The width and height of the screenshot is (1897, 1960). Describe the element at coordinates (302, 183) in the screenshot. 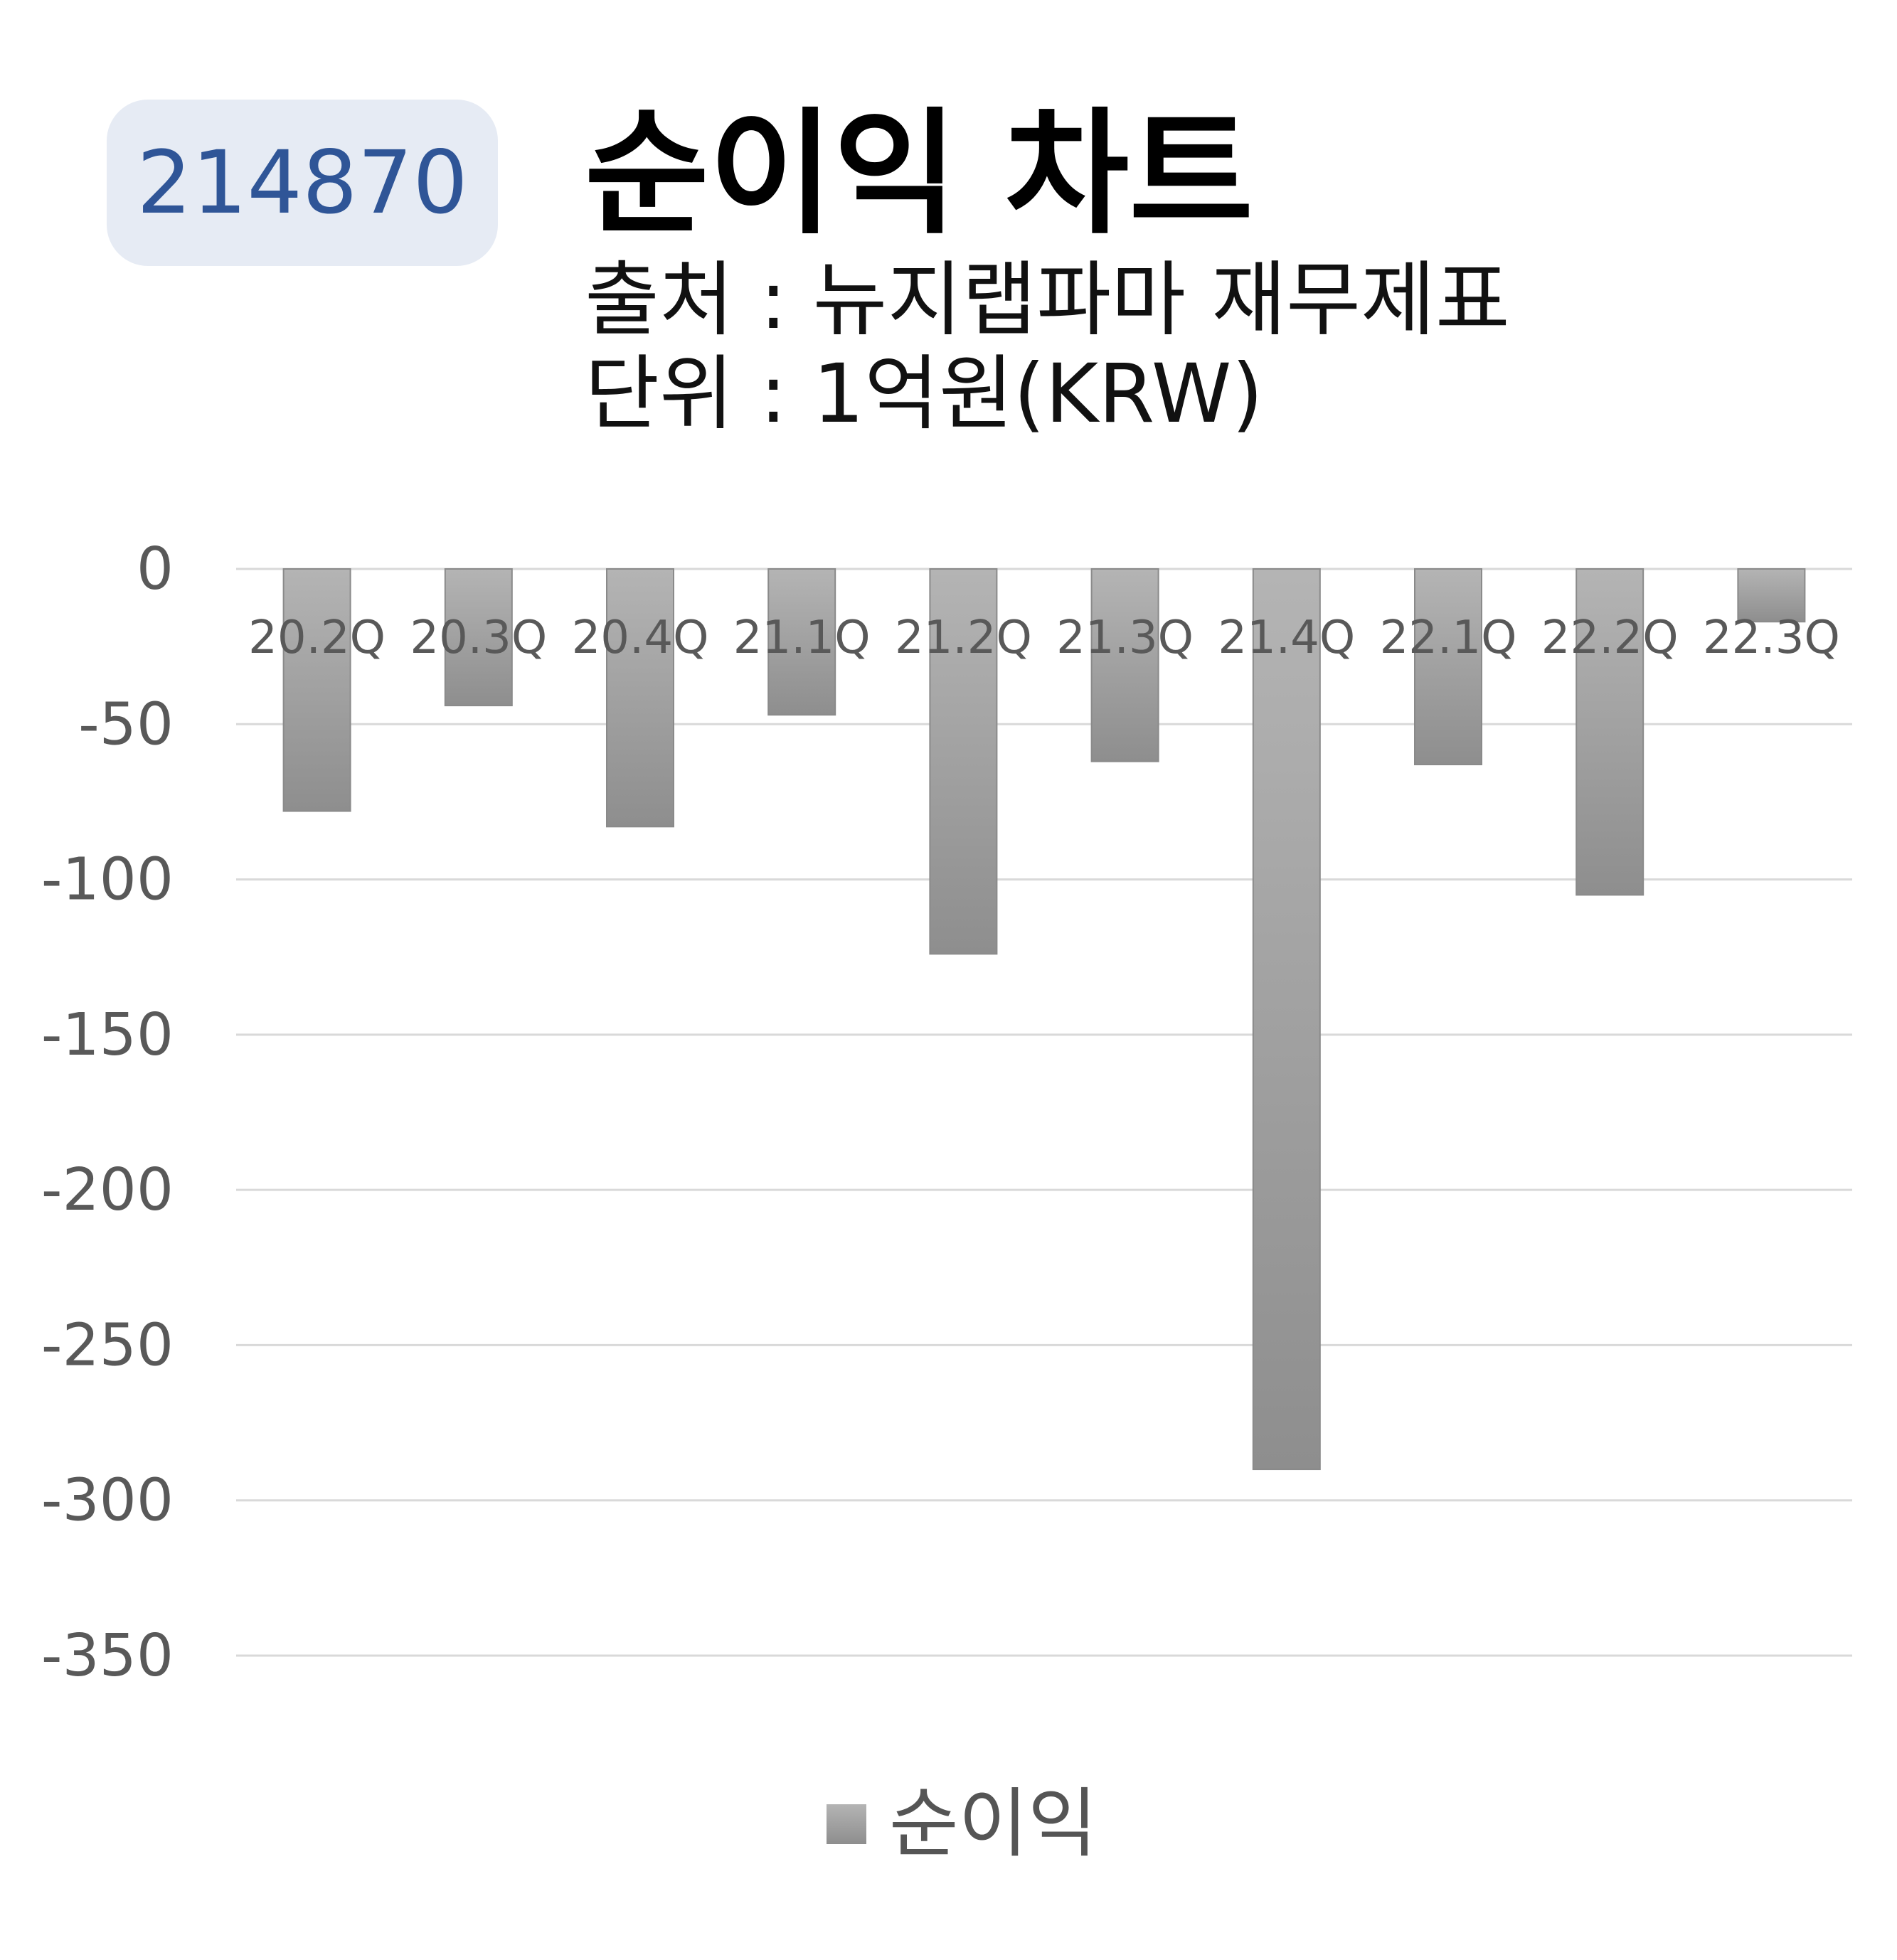

I see `stock-code-badge: 214870` at that location.